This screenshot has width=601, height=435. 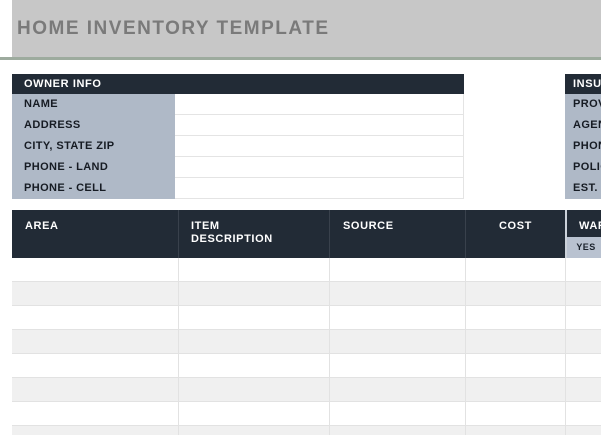 What do you see at coordinates (319, 188) in the screenshot?
I see `owner-phone-cell-input` at bounding box center [319, 188].